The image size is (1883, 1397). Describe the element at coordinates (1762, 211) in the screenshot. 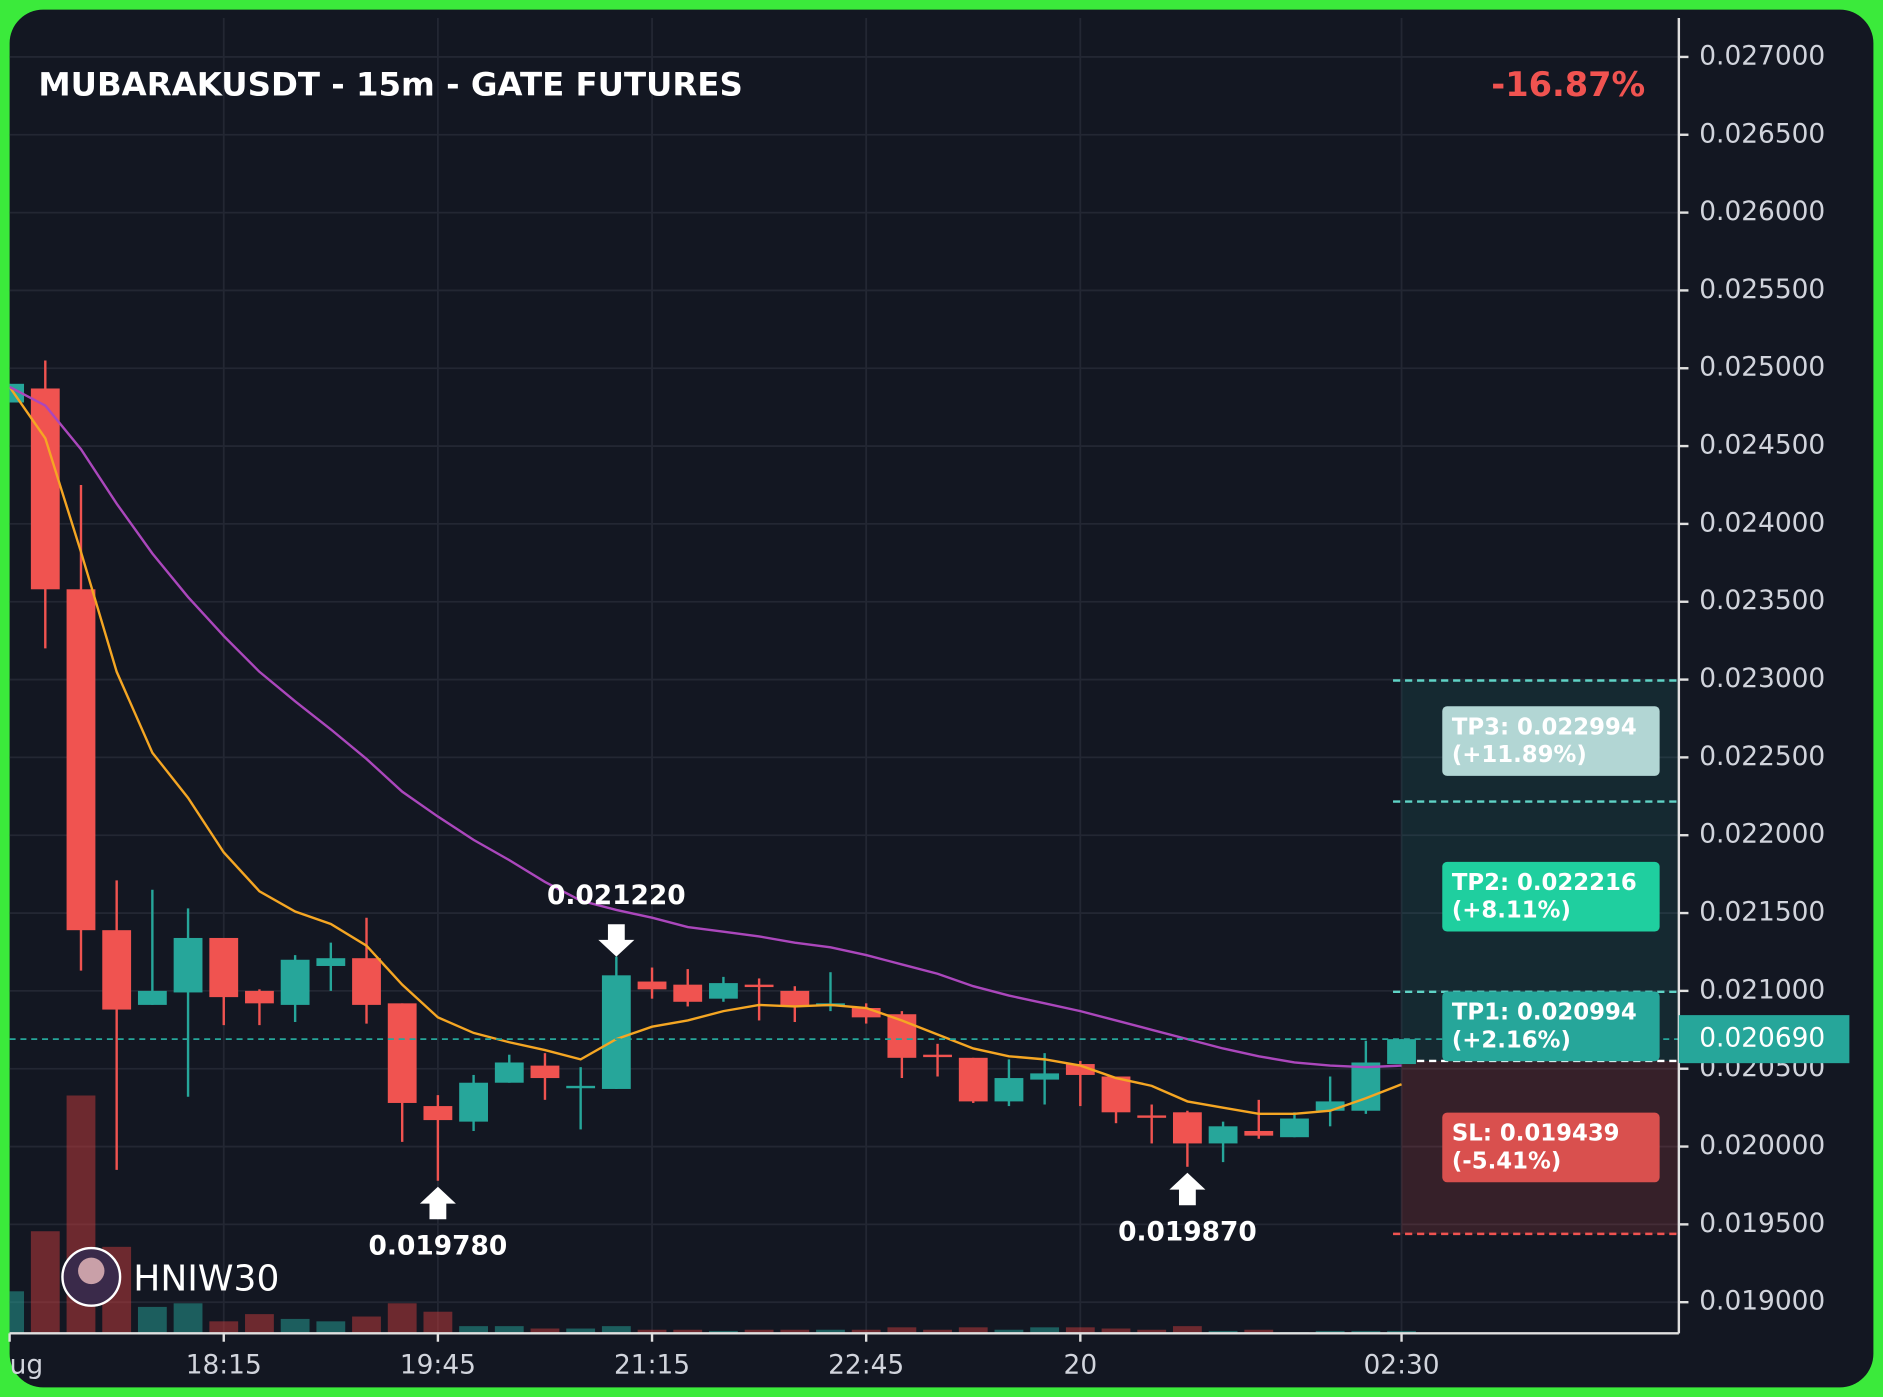

I see `y-tick-label: 0.026000` at that location.